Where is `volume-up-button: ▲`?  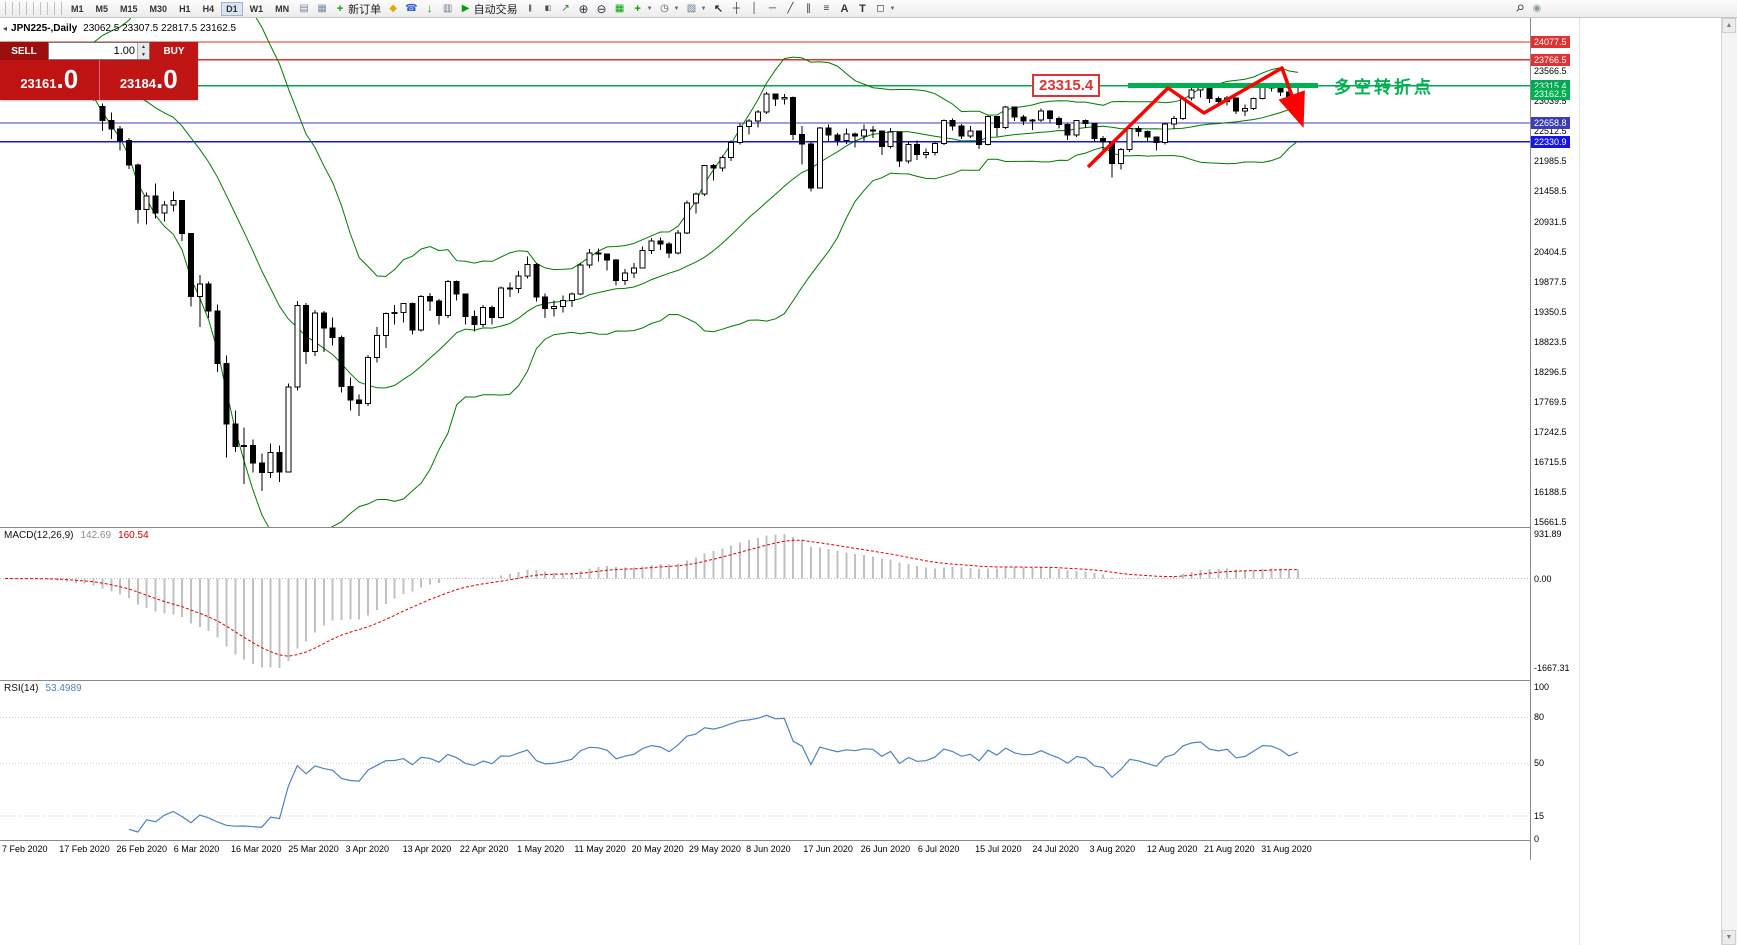
volume-up-button: ▲ is located at coordinates (143, 47).